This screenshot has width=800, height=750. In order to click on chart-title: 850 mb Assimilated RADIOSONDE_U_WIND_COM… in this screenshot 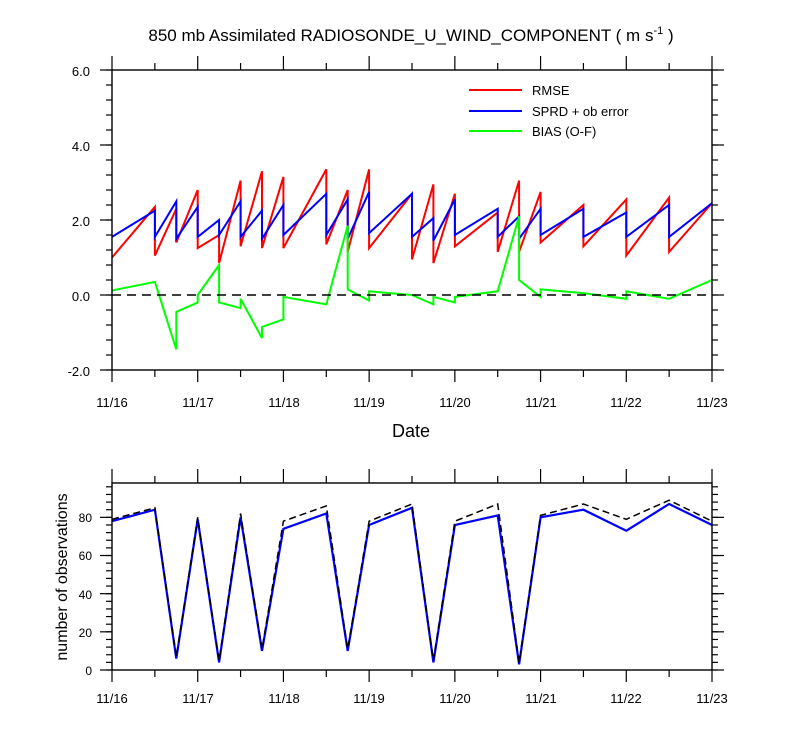, I will do `click(410, 35)`.